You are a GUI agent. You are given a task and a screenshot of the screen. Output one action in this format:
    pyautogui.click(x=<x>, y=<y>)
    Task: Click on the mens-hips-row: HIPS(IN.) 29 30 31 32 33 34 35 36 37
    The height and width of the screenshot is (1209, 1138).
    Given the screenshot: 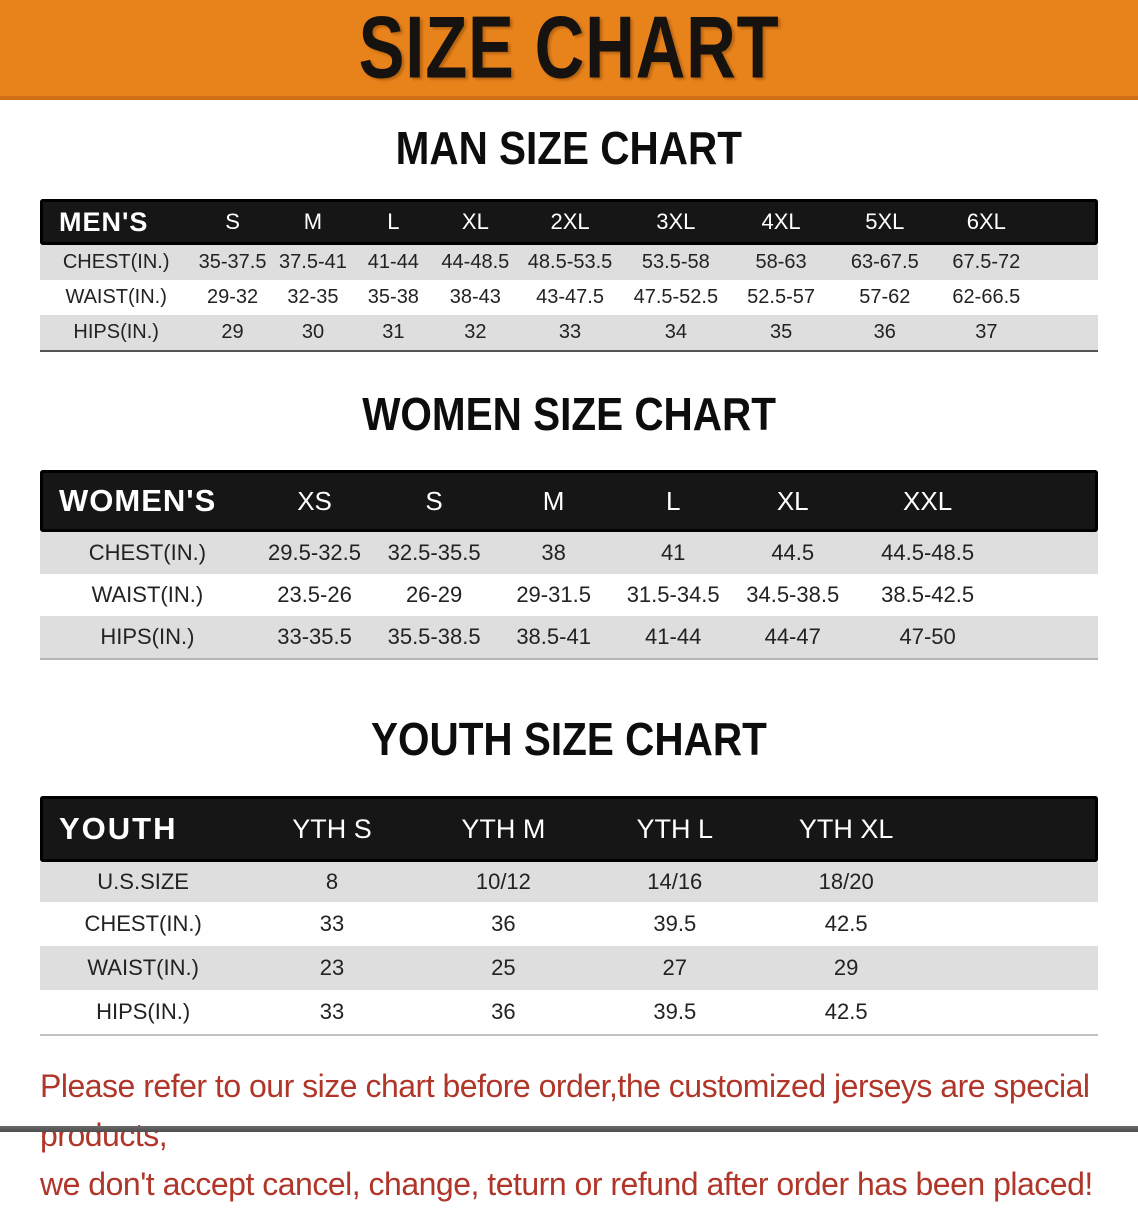 What is the action you would take?
    pyautogui.click(x=569, y=332)
    